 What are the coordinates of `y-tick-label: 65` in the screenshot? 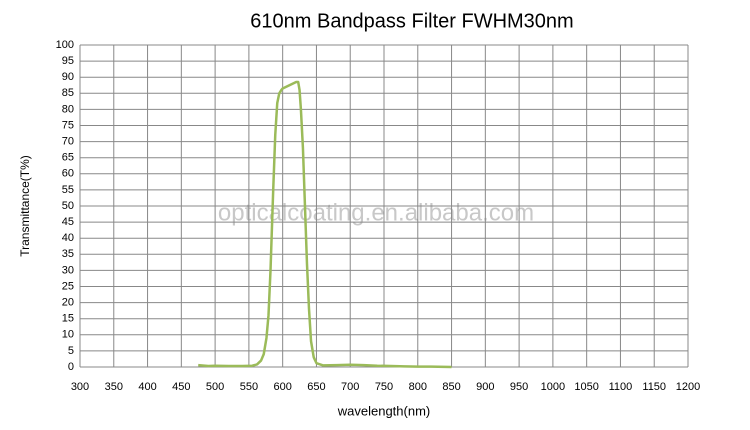 It's located at (68, 158).